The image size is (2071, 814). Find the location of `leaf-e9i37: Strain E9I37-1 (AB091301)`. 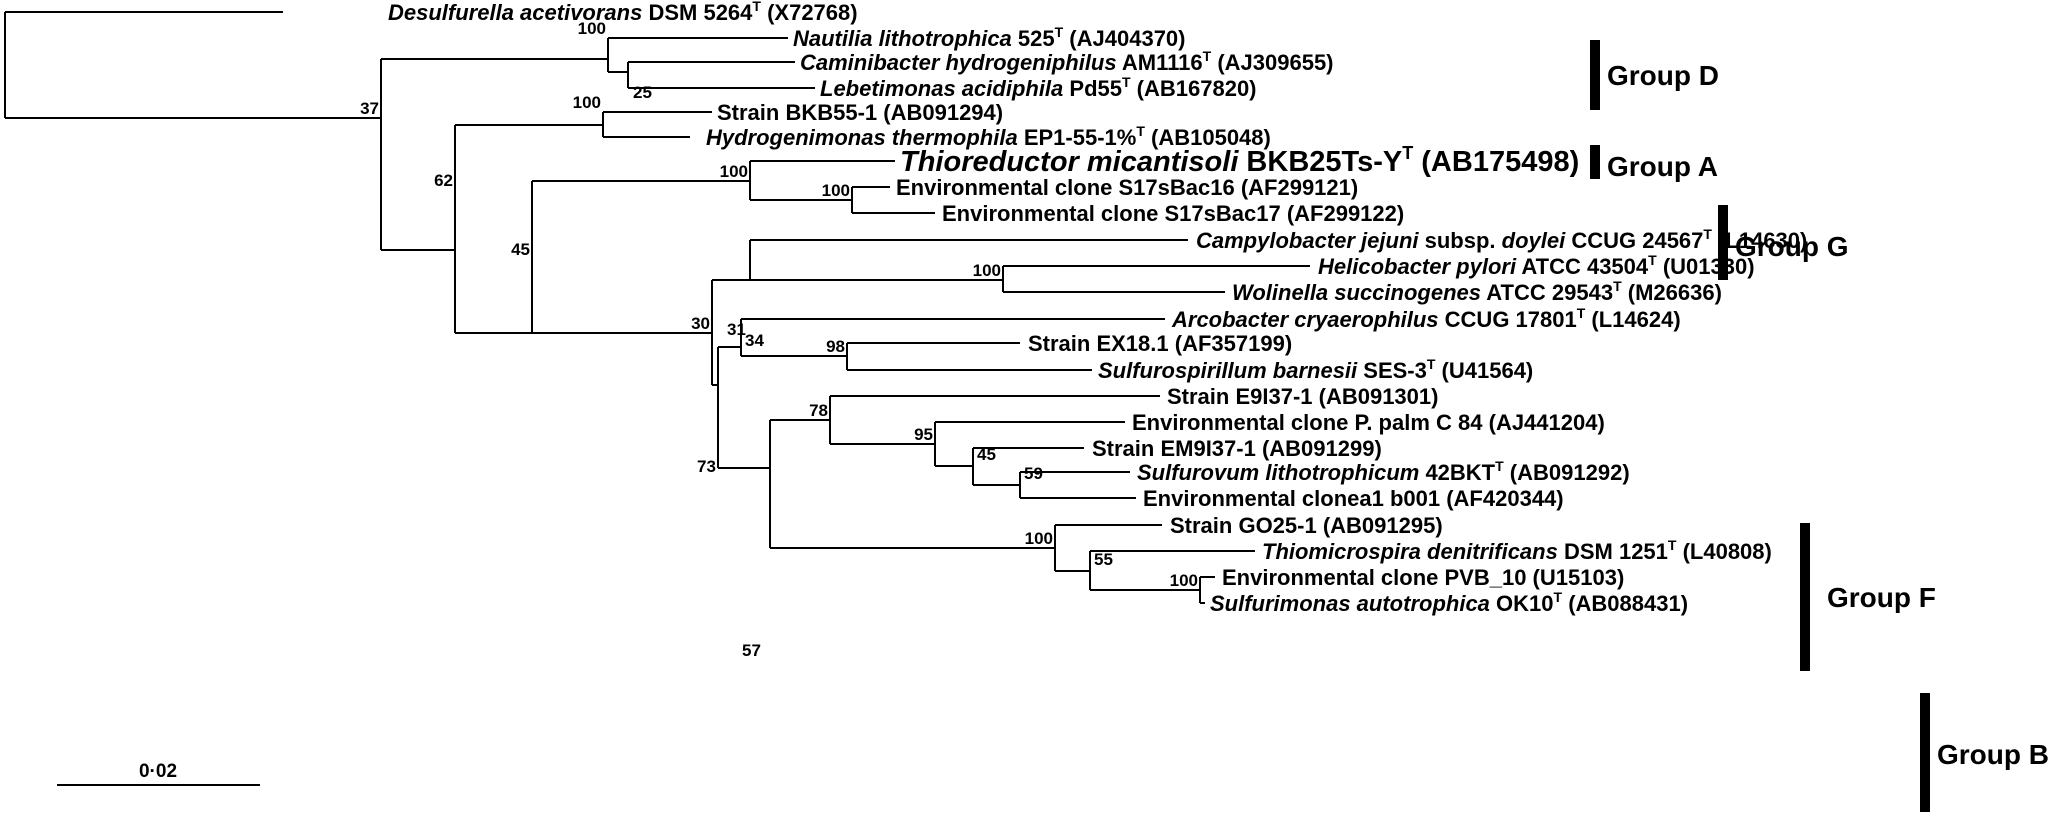

leaf-e9i37: Strain E9I37-1 (AB091301) is located at coordinates (1302, 396).